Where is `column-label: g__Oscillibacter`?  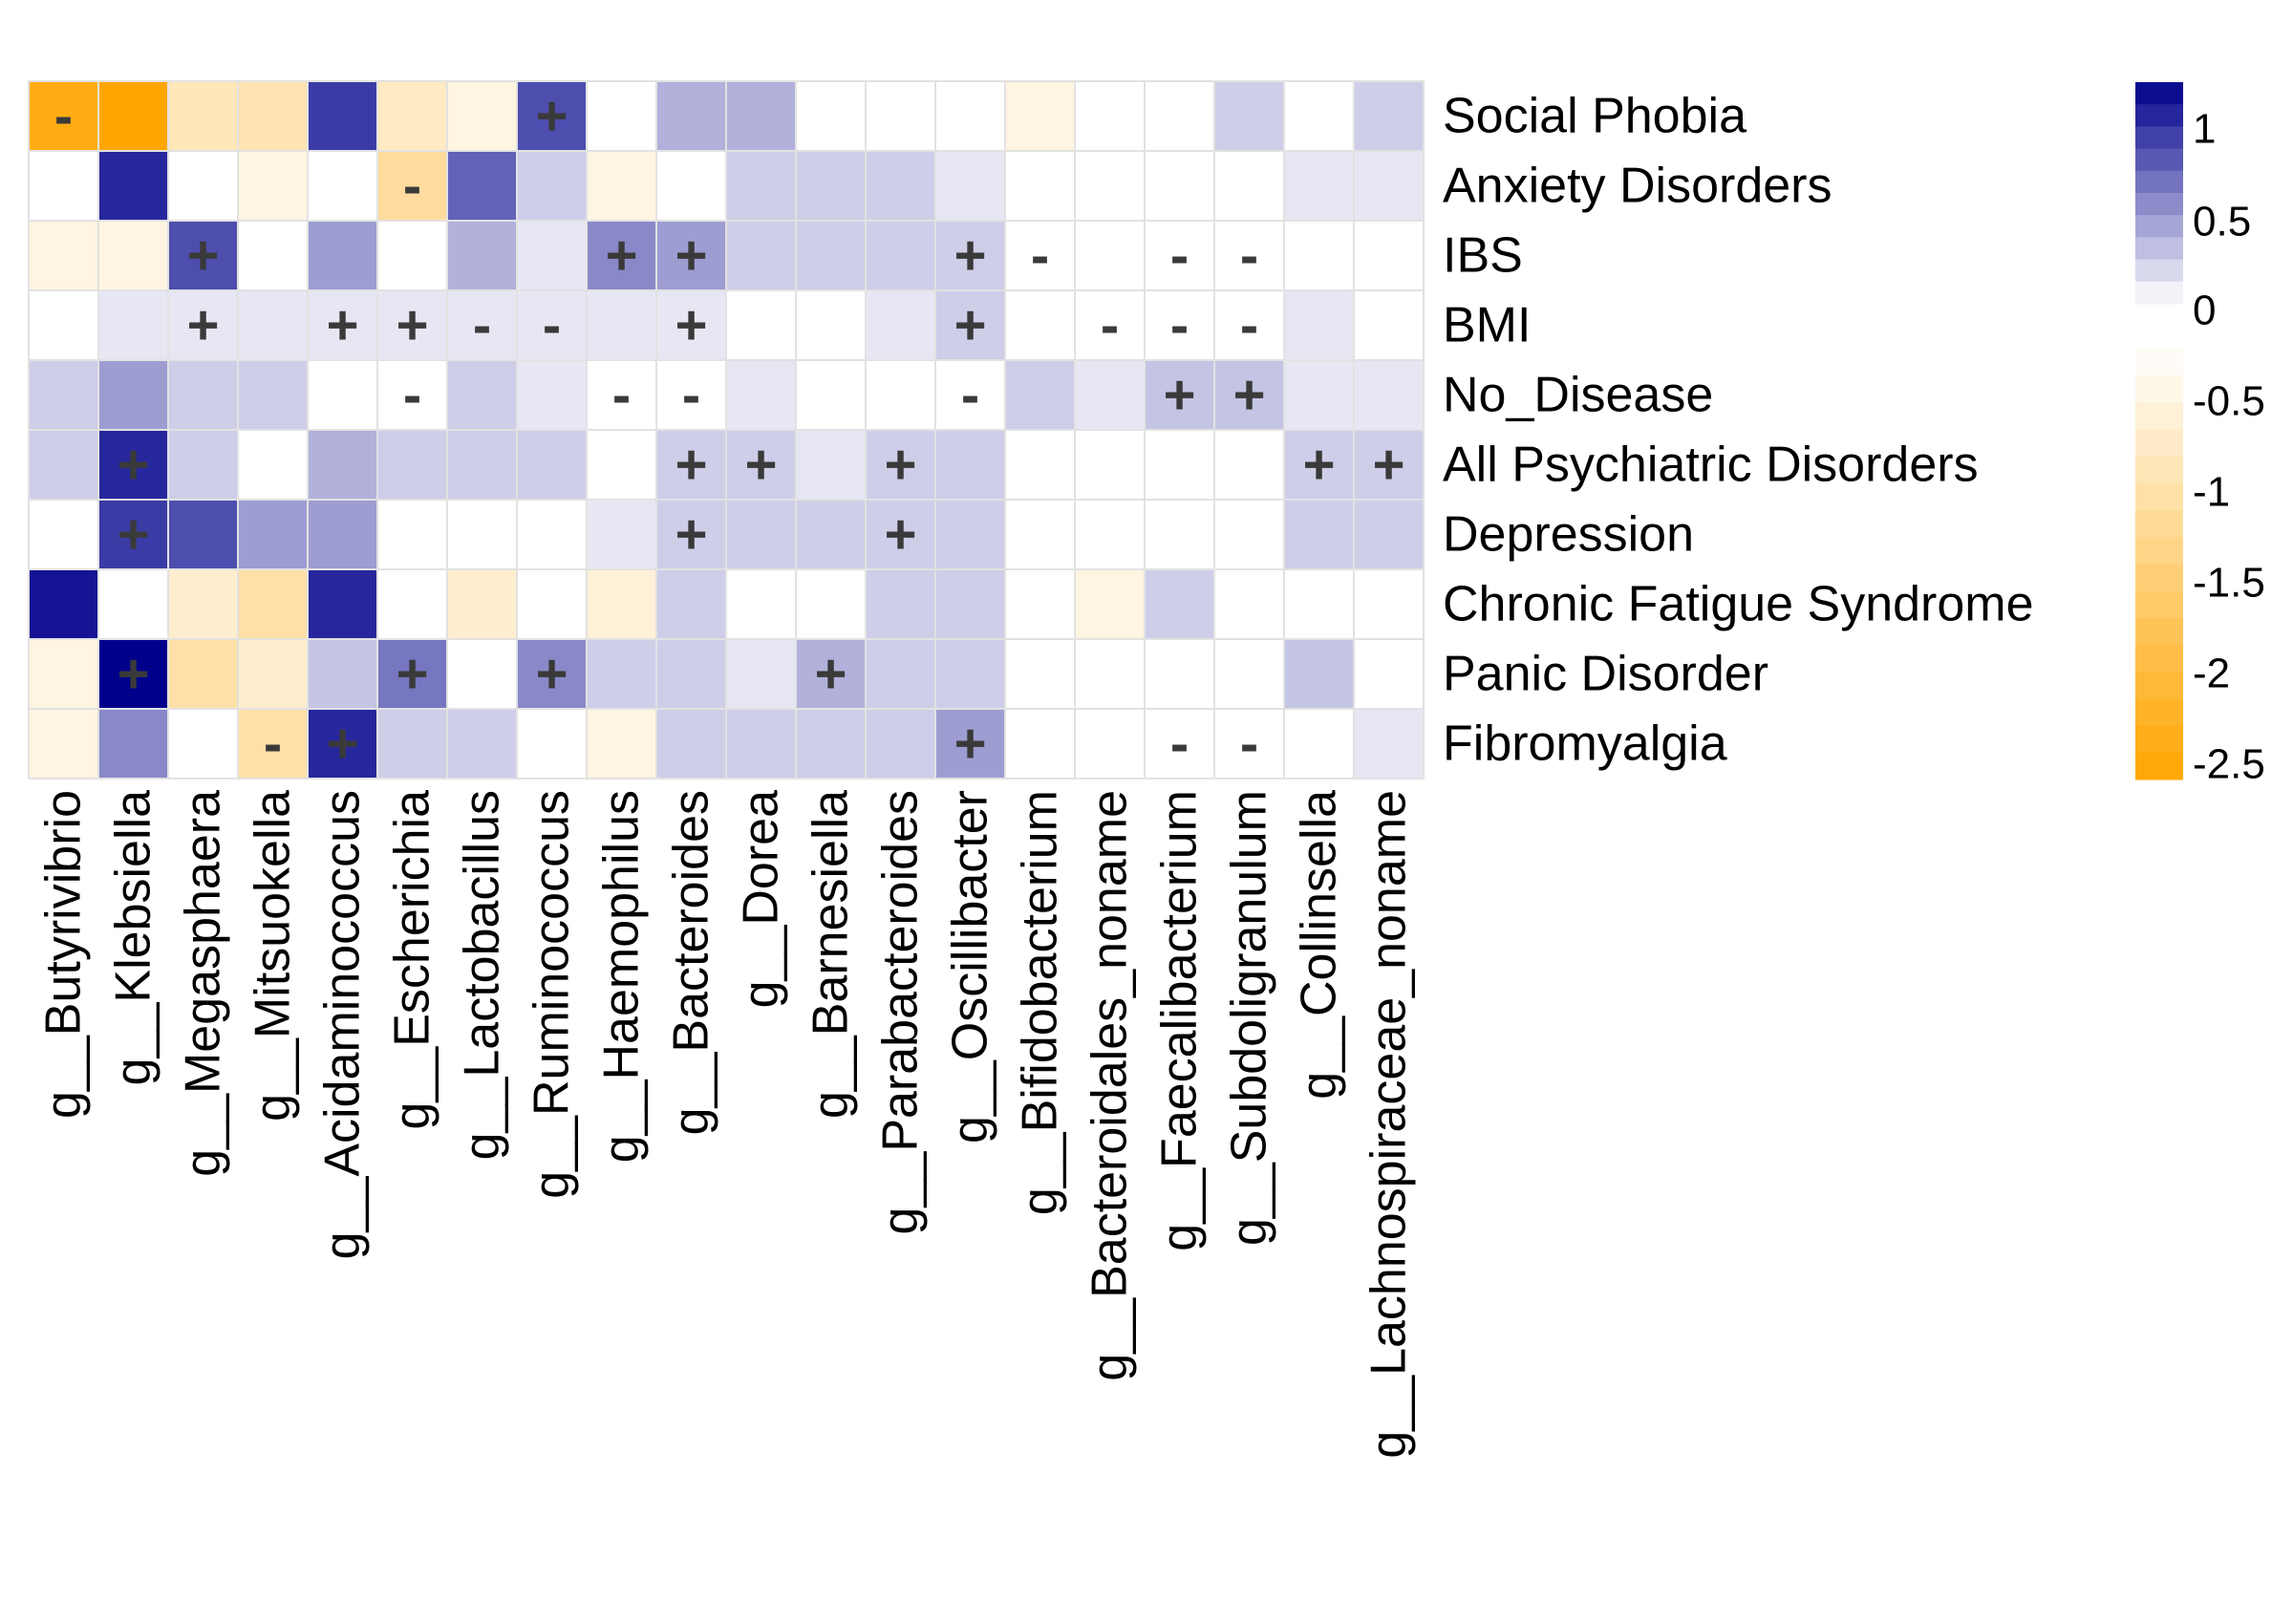 column-label: g__Oscillibacter is located at coordinates (970, 967).